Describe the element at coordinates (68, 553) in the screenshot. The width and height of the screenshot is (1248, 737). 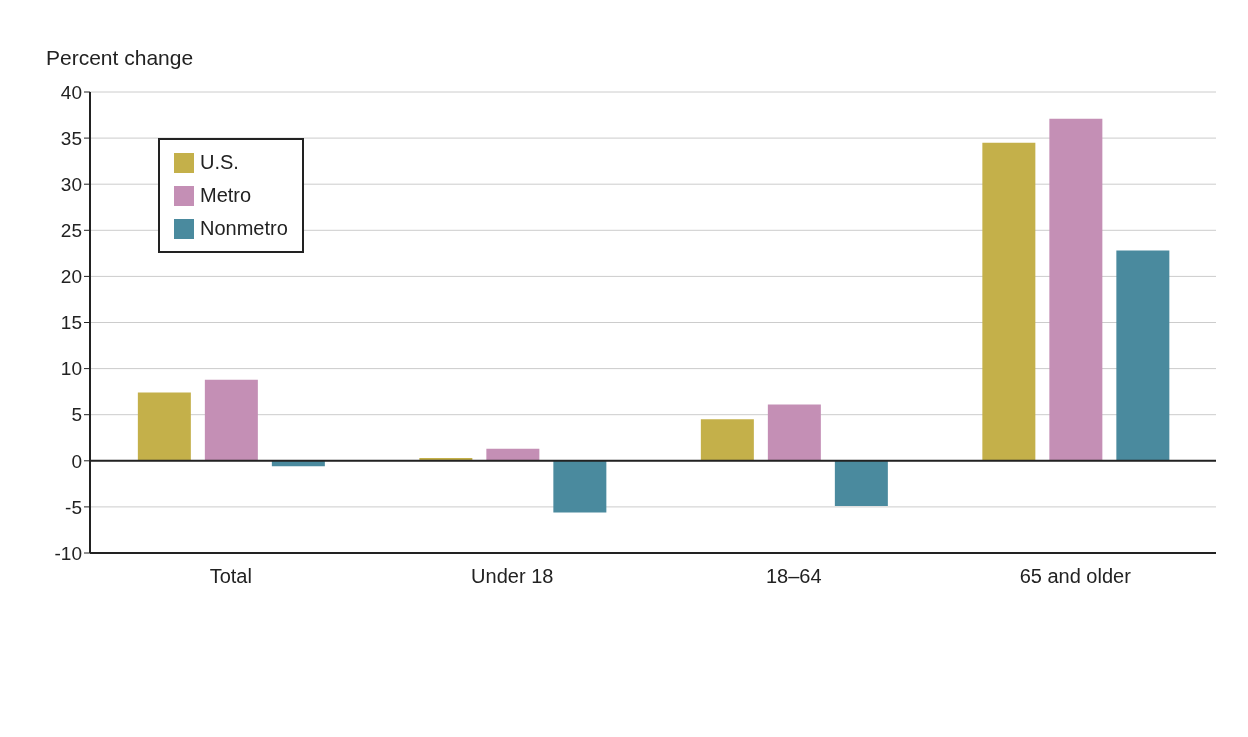
I see `y-tick-label: -10` at that location.